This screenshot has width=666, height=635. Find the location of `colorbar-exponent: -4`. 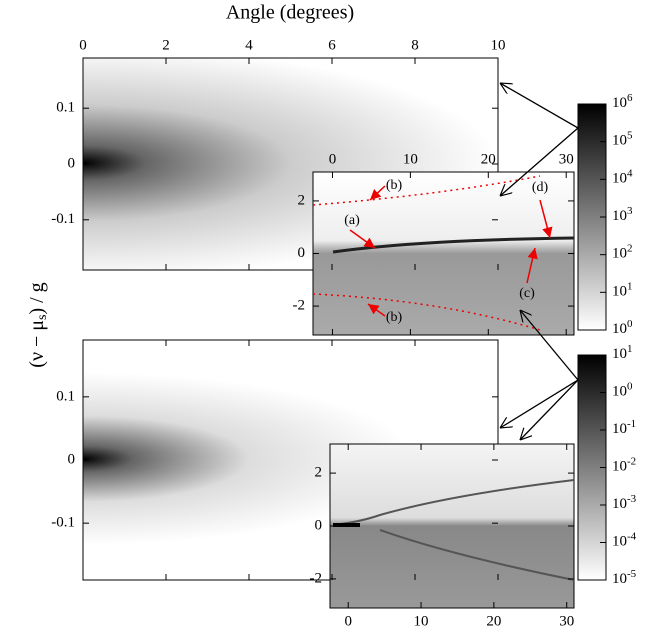

colorbar-exponent: -4 is located at coordinates (632, 536).